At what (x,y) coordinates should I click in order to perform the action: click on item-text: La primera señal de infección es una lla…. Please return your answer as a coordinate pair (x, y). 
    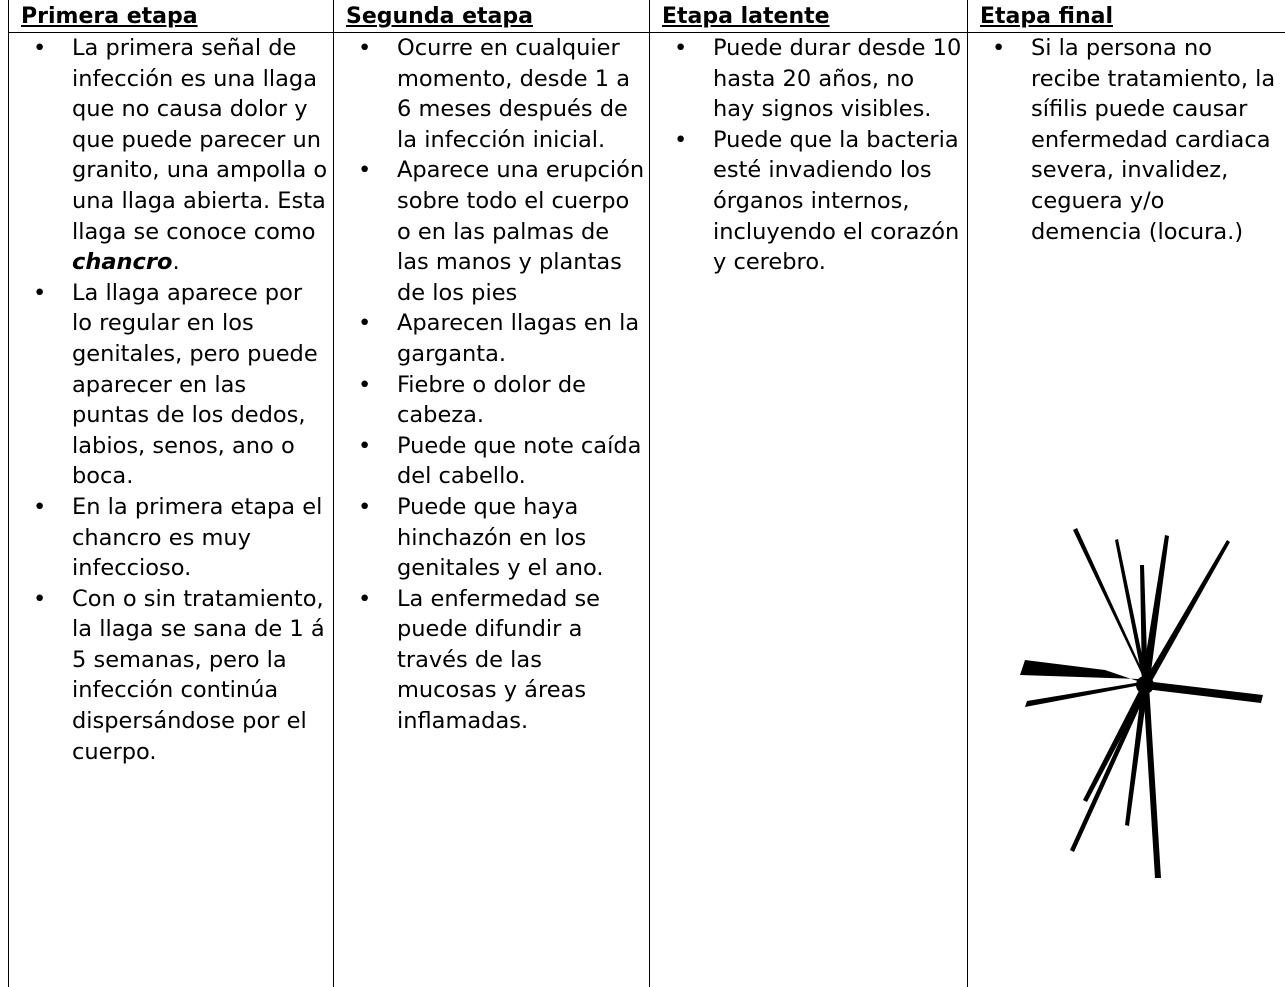
    Looking at the image, I should click on (200, 140).